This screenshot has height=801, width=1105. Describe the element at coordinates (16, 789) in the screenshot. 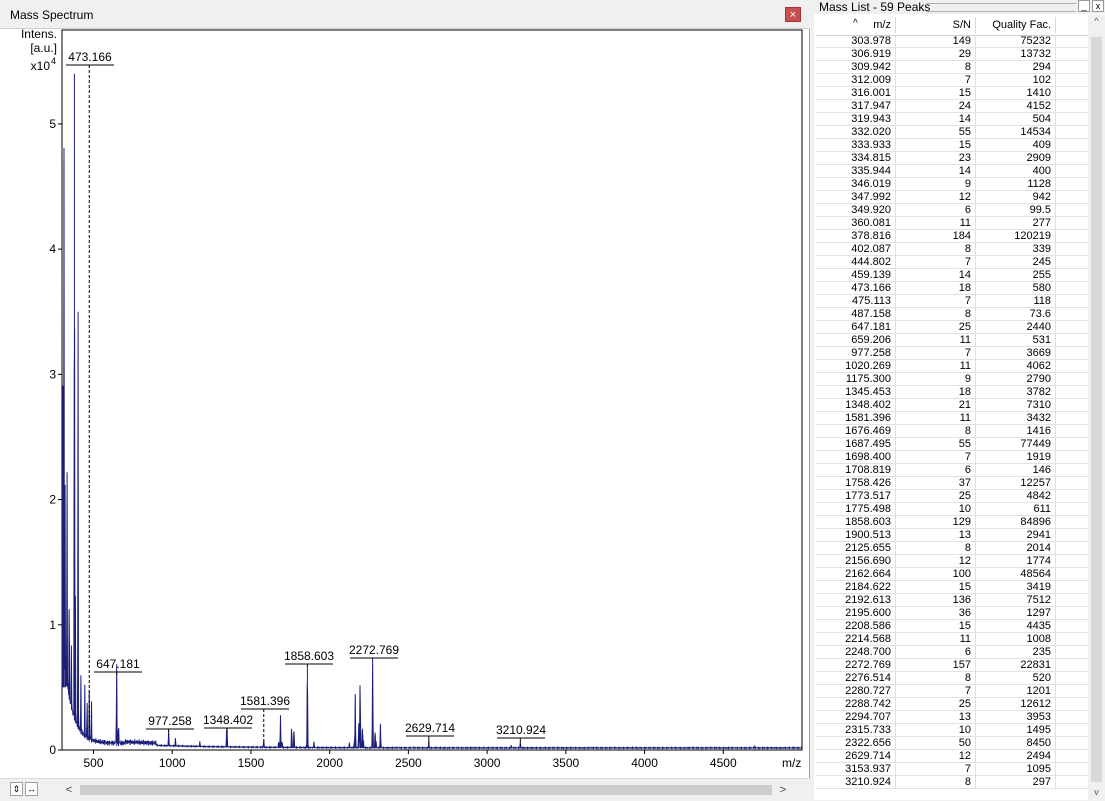

I see `up-down-toggle-icon: ⇕` at that location.